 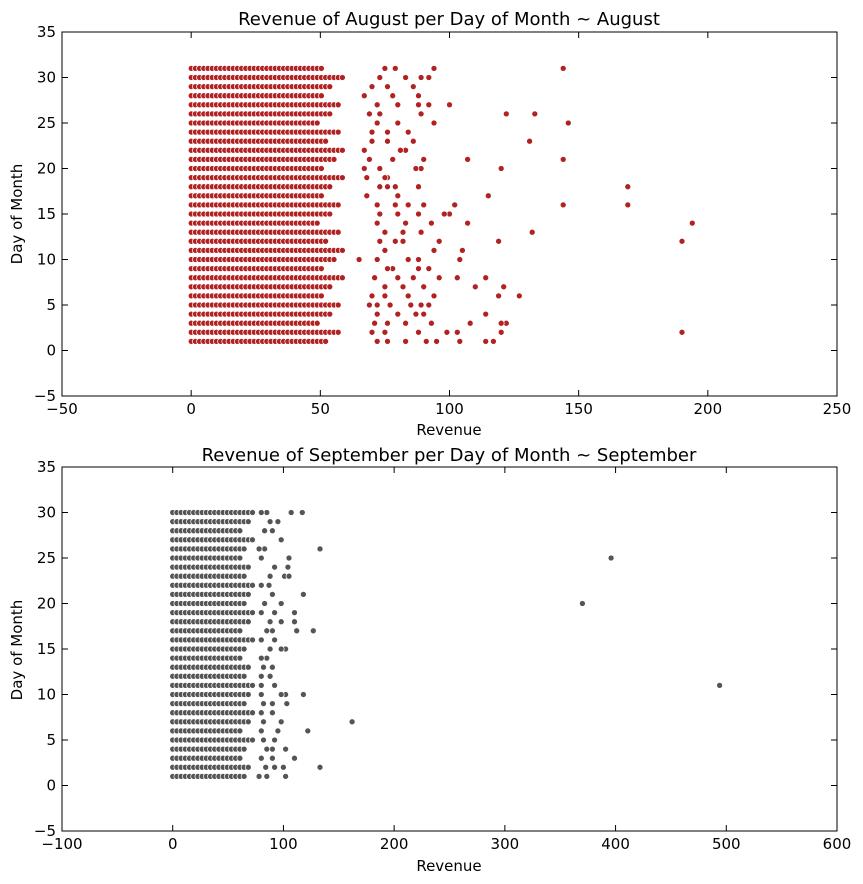 What do you see at coordinates (45, 396) in the screenshot?
I see `y-tick-label: −5` at bounding box center [45, 396].